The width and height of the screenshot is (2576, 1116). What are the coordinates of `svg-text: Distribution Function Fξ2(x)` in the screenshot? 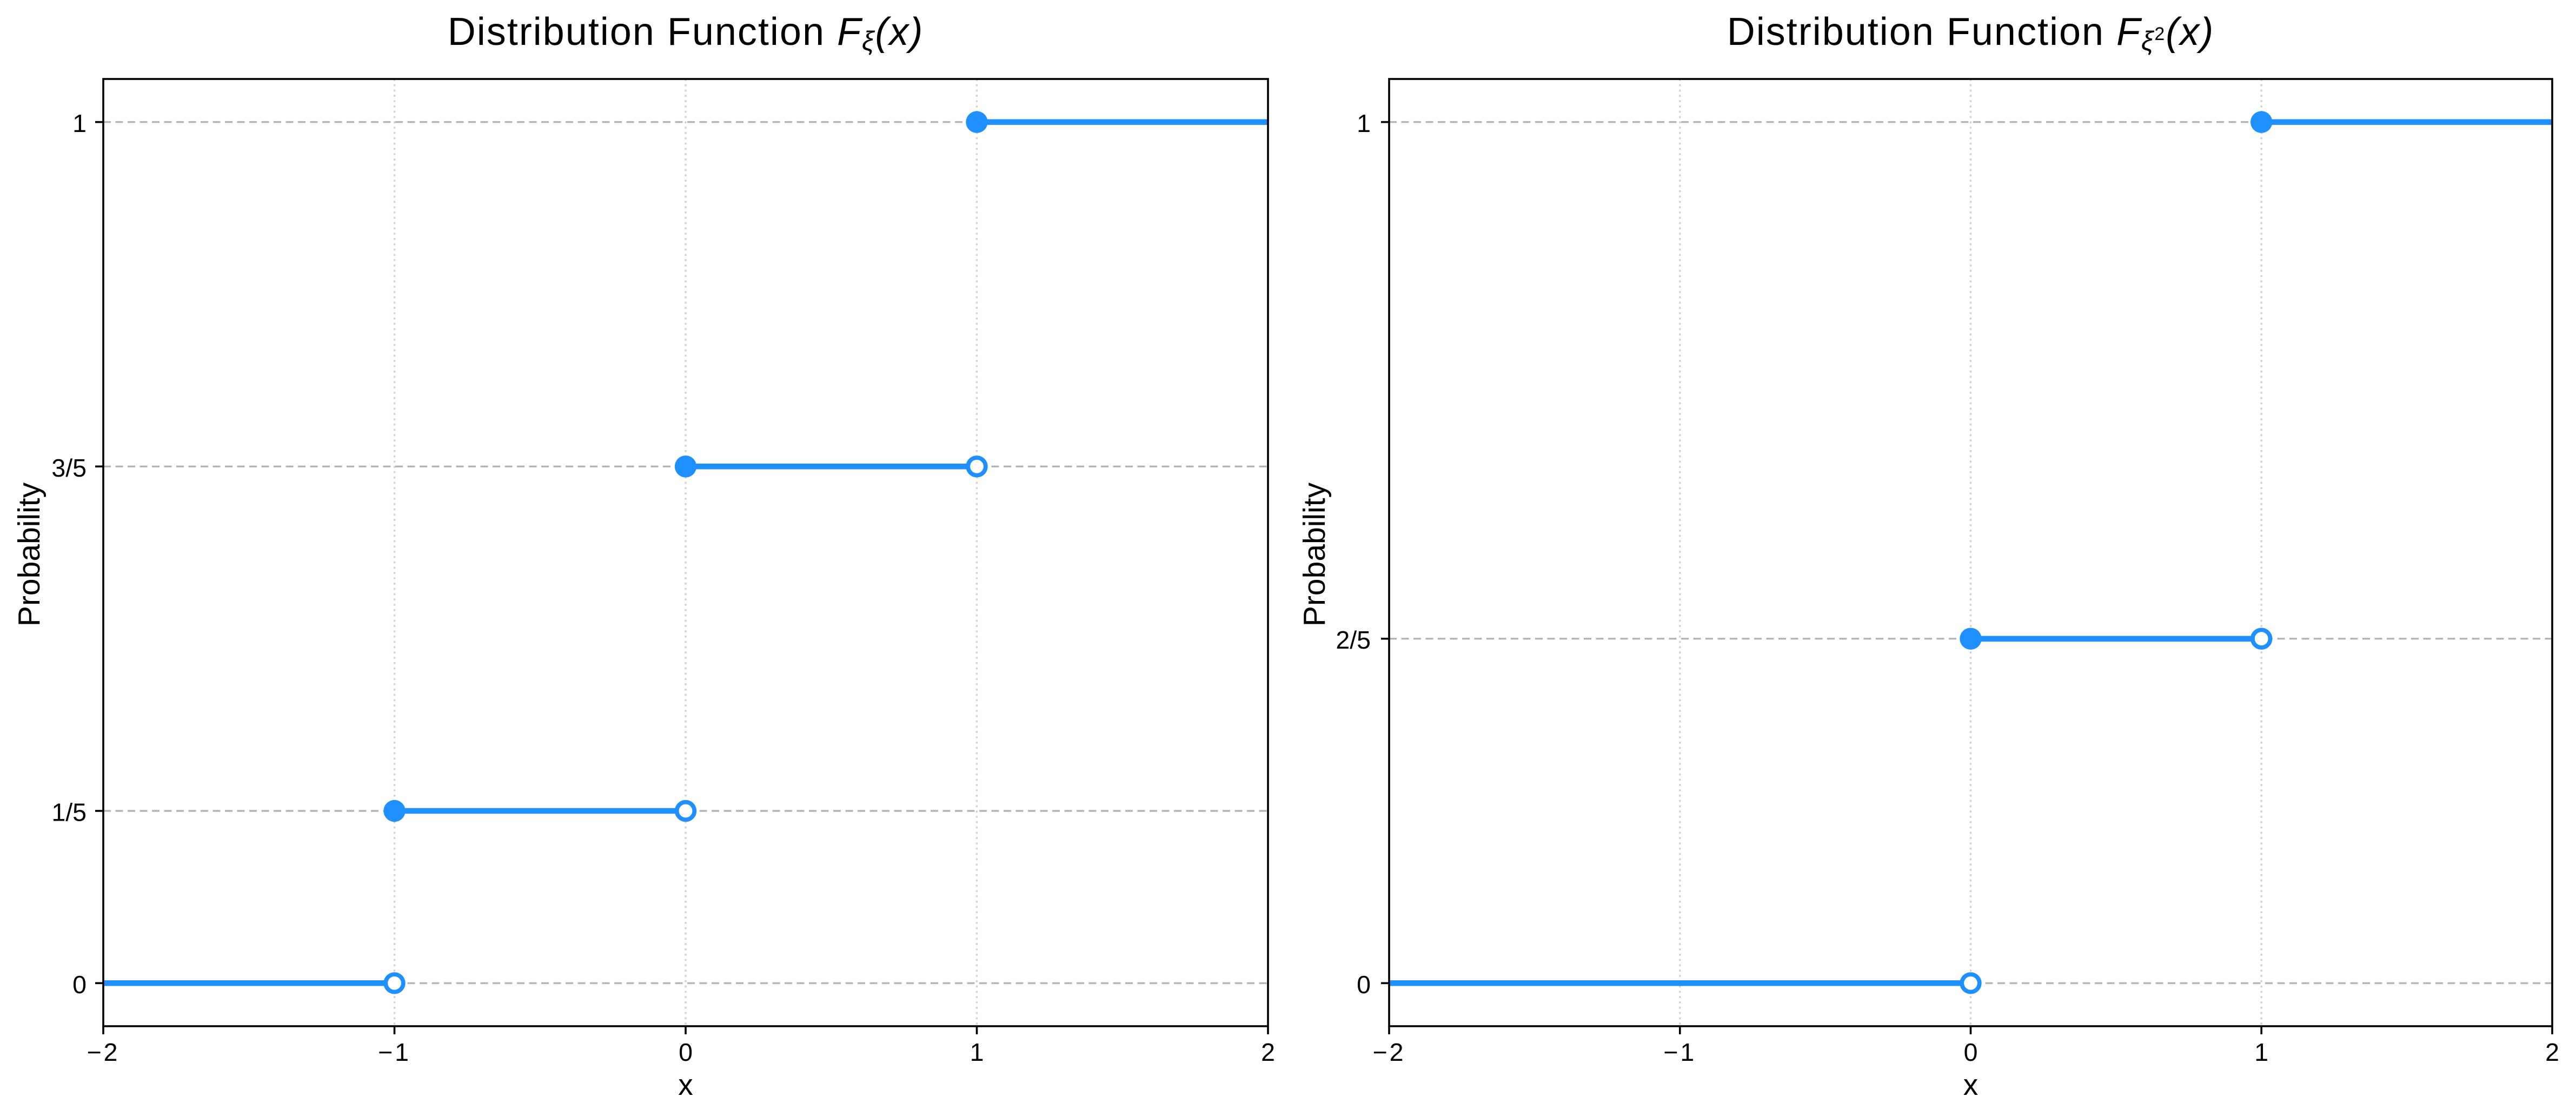 It's located at (1971, 33).